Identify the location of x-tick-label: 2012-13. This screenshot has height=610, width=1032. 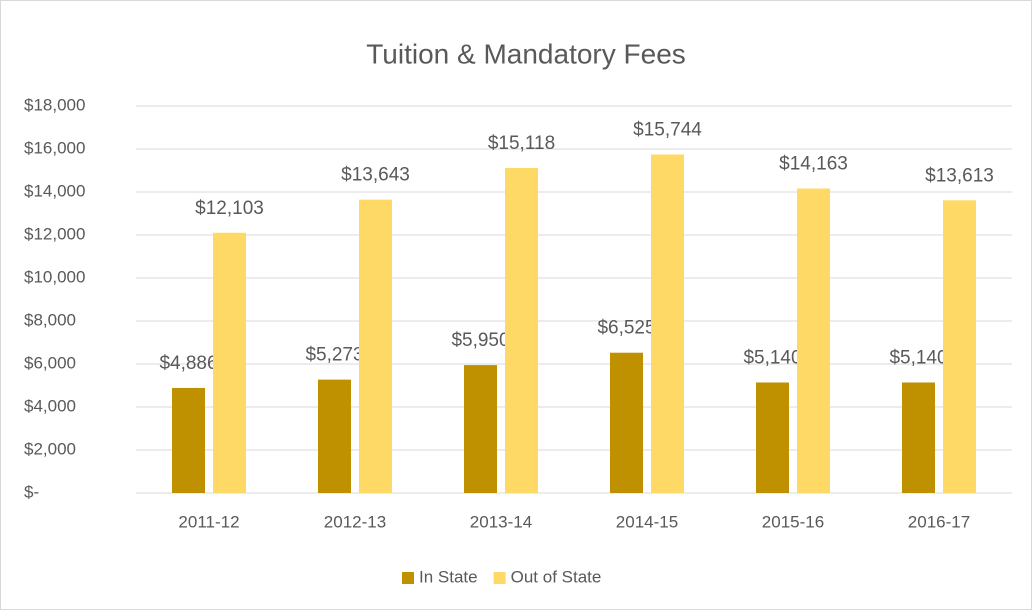
(355, 521).